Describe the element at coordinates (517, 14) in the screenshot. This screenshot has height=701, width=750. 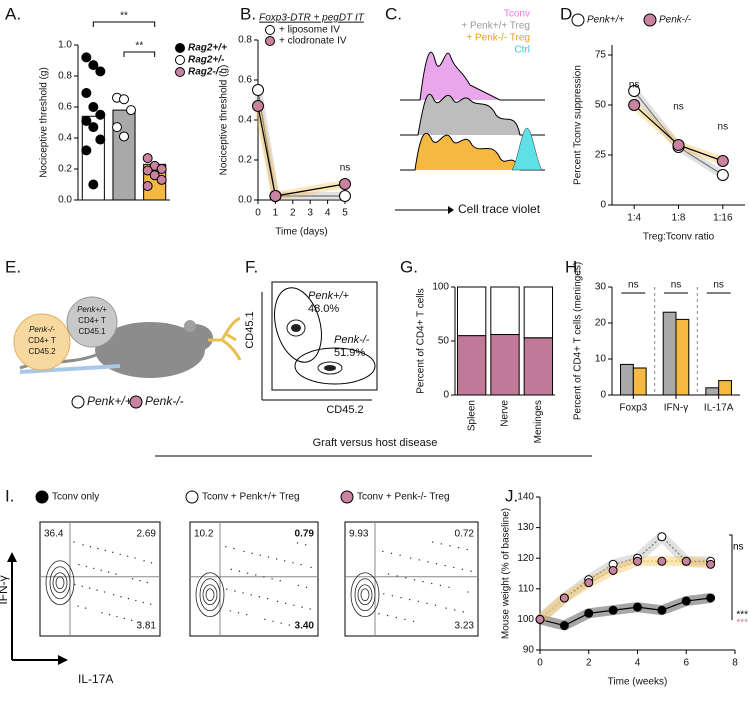
I see `legend-label: Tconv` at that location.